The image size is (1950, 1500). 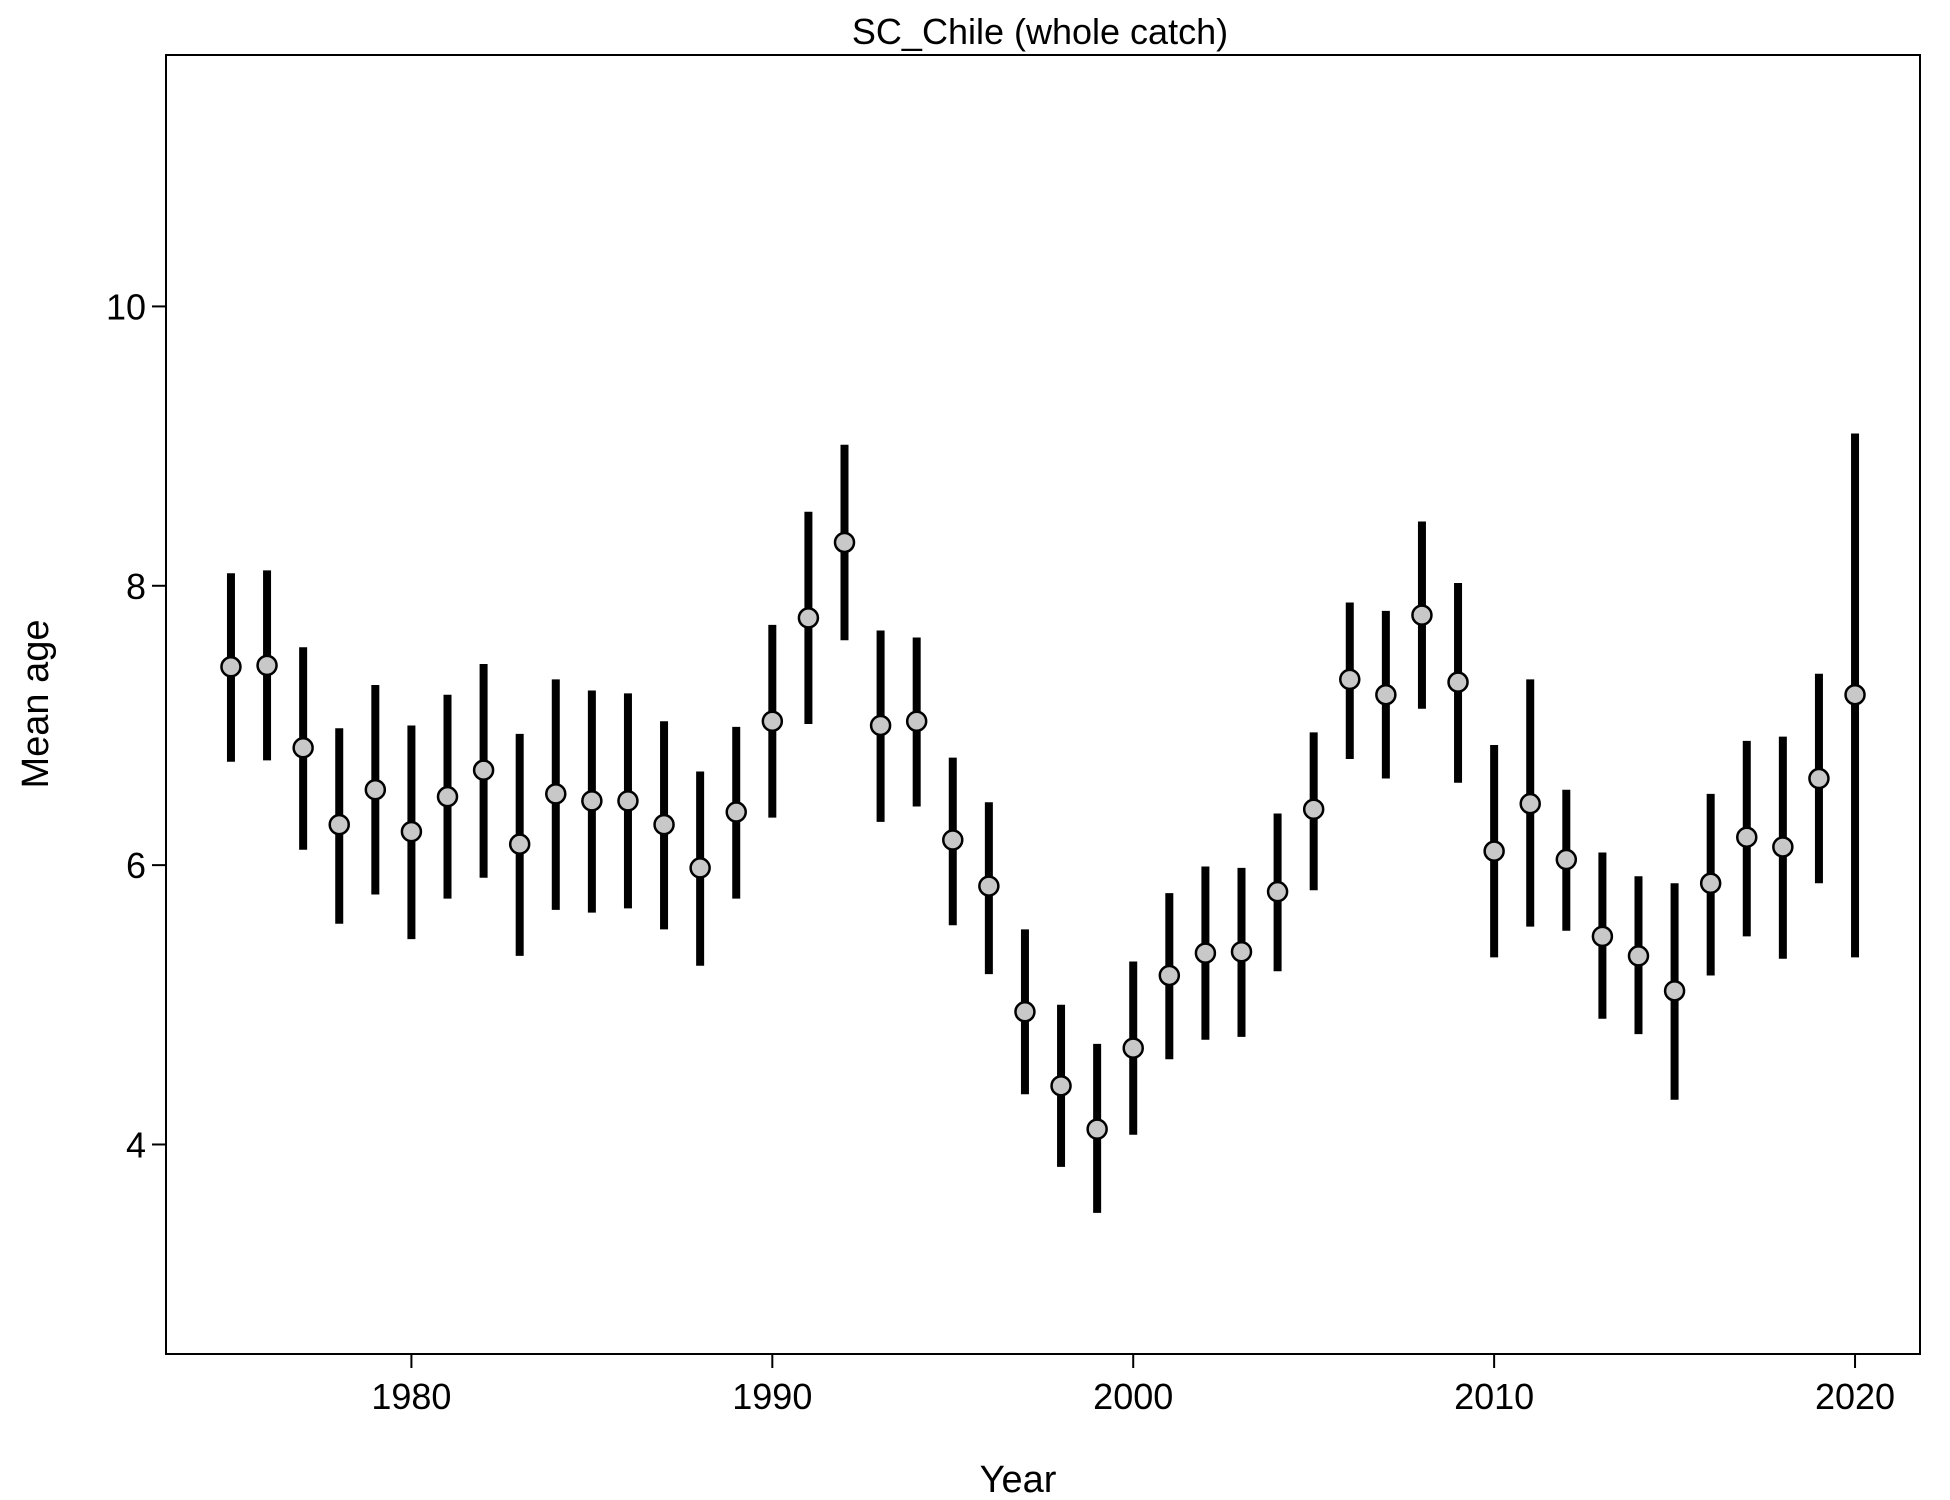 What do you see at coordinates (1494, 1396) in the screenshot?
I see `x-tick-label: 2010` at bounding box center [1494, 1396].